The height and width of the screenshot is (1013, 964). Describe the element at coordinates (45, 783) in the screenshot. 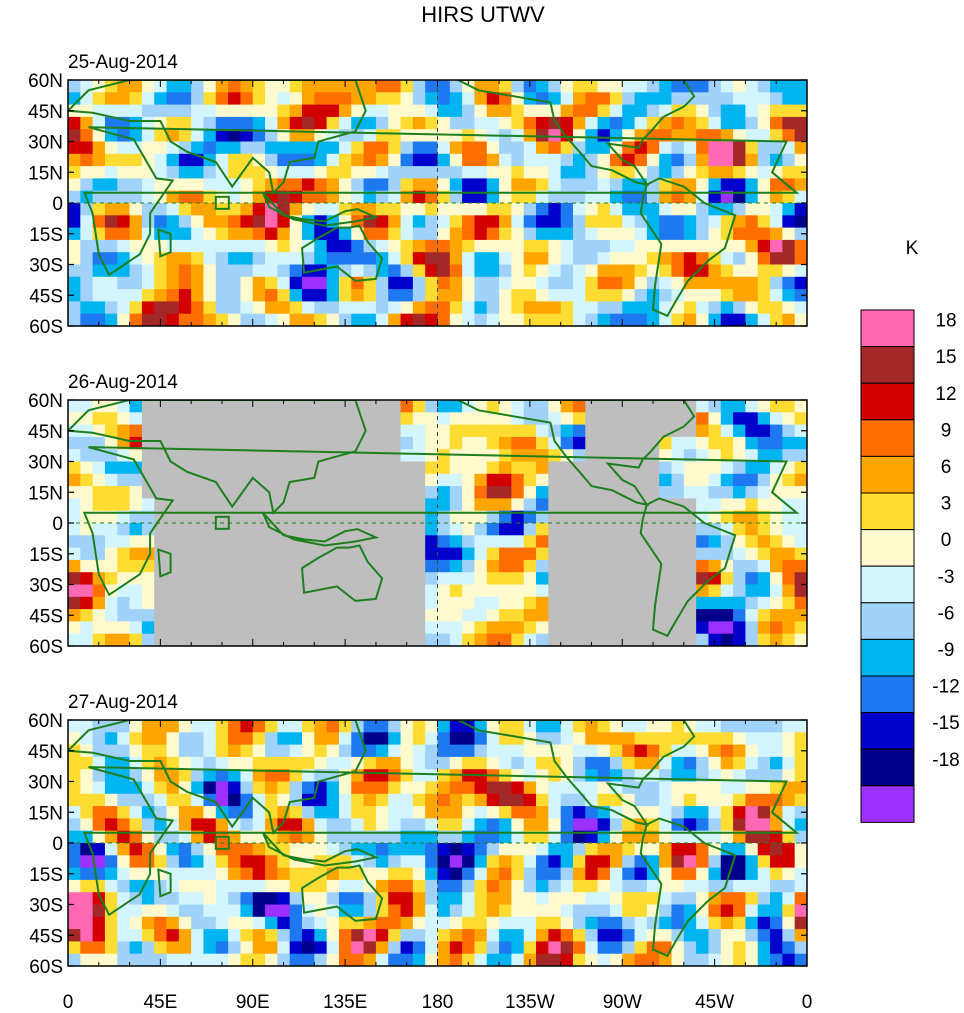

I see `lat-tick-label: 30N` at that location.